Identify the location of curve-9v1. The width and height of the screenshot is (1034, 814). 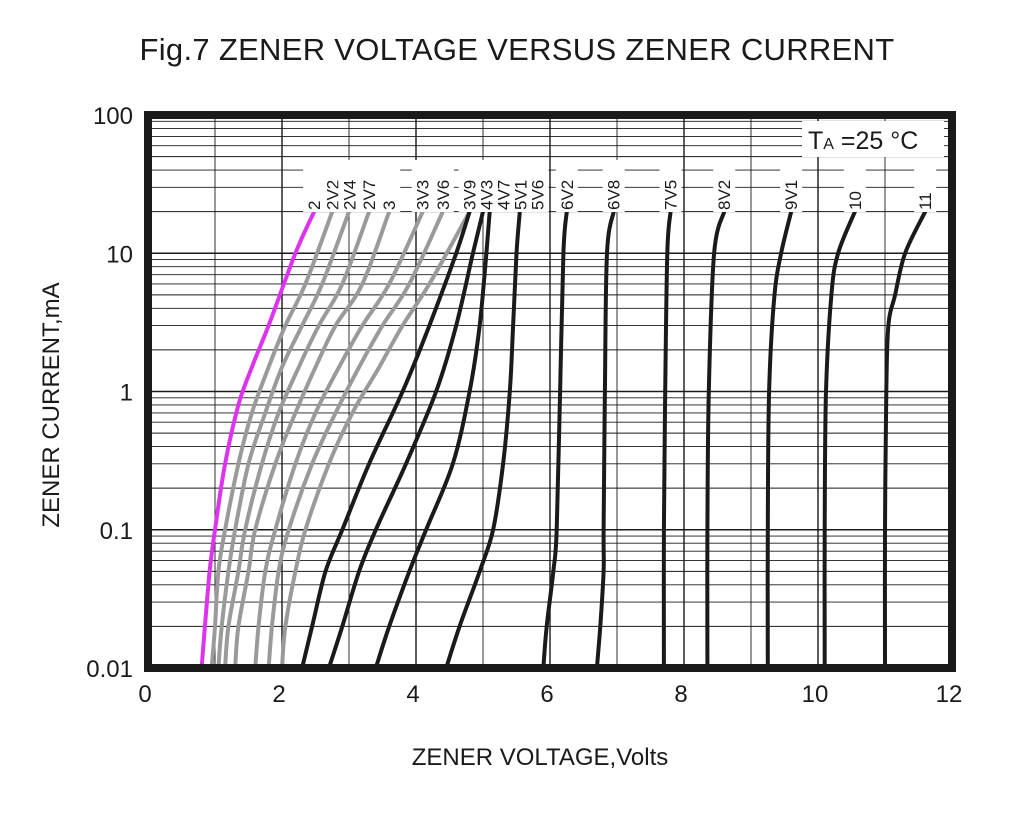
(779, 439).